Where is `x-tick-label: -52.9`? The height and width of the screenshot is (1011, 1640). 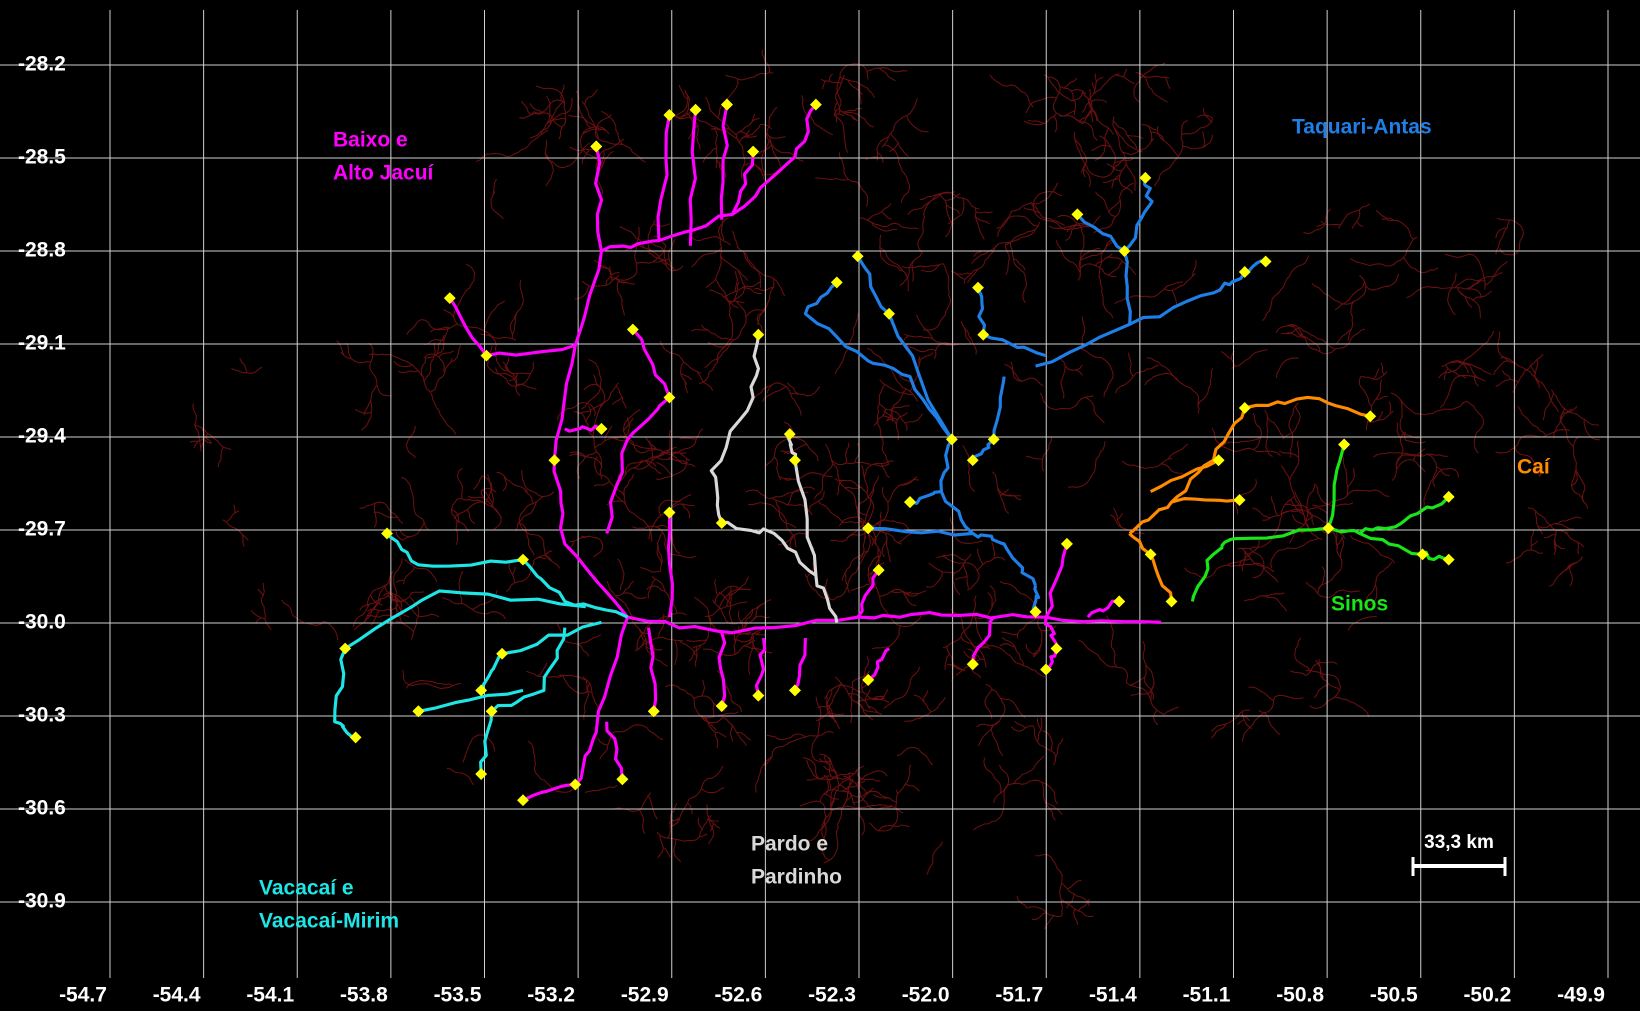
x-tick-label: -52.9 is located at coordinates (645, 995).